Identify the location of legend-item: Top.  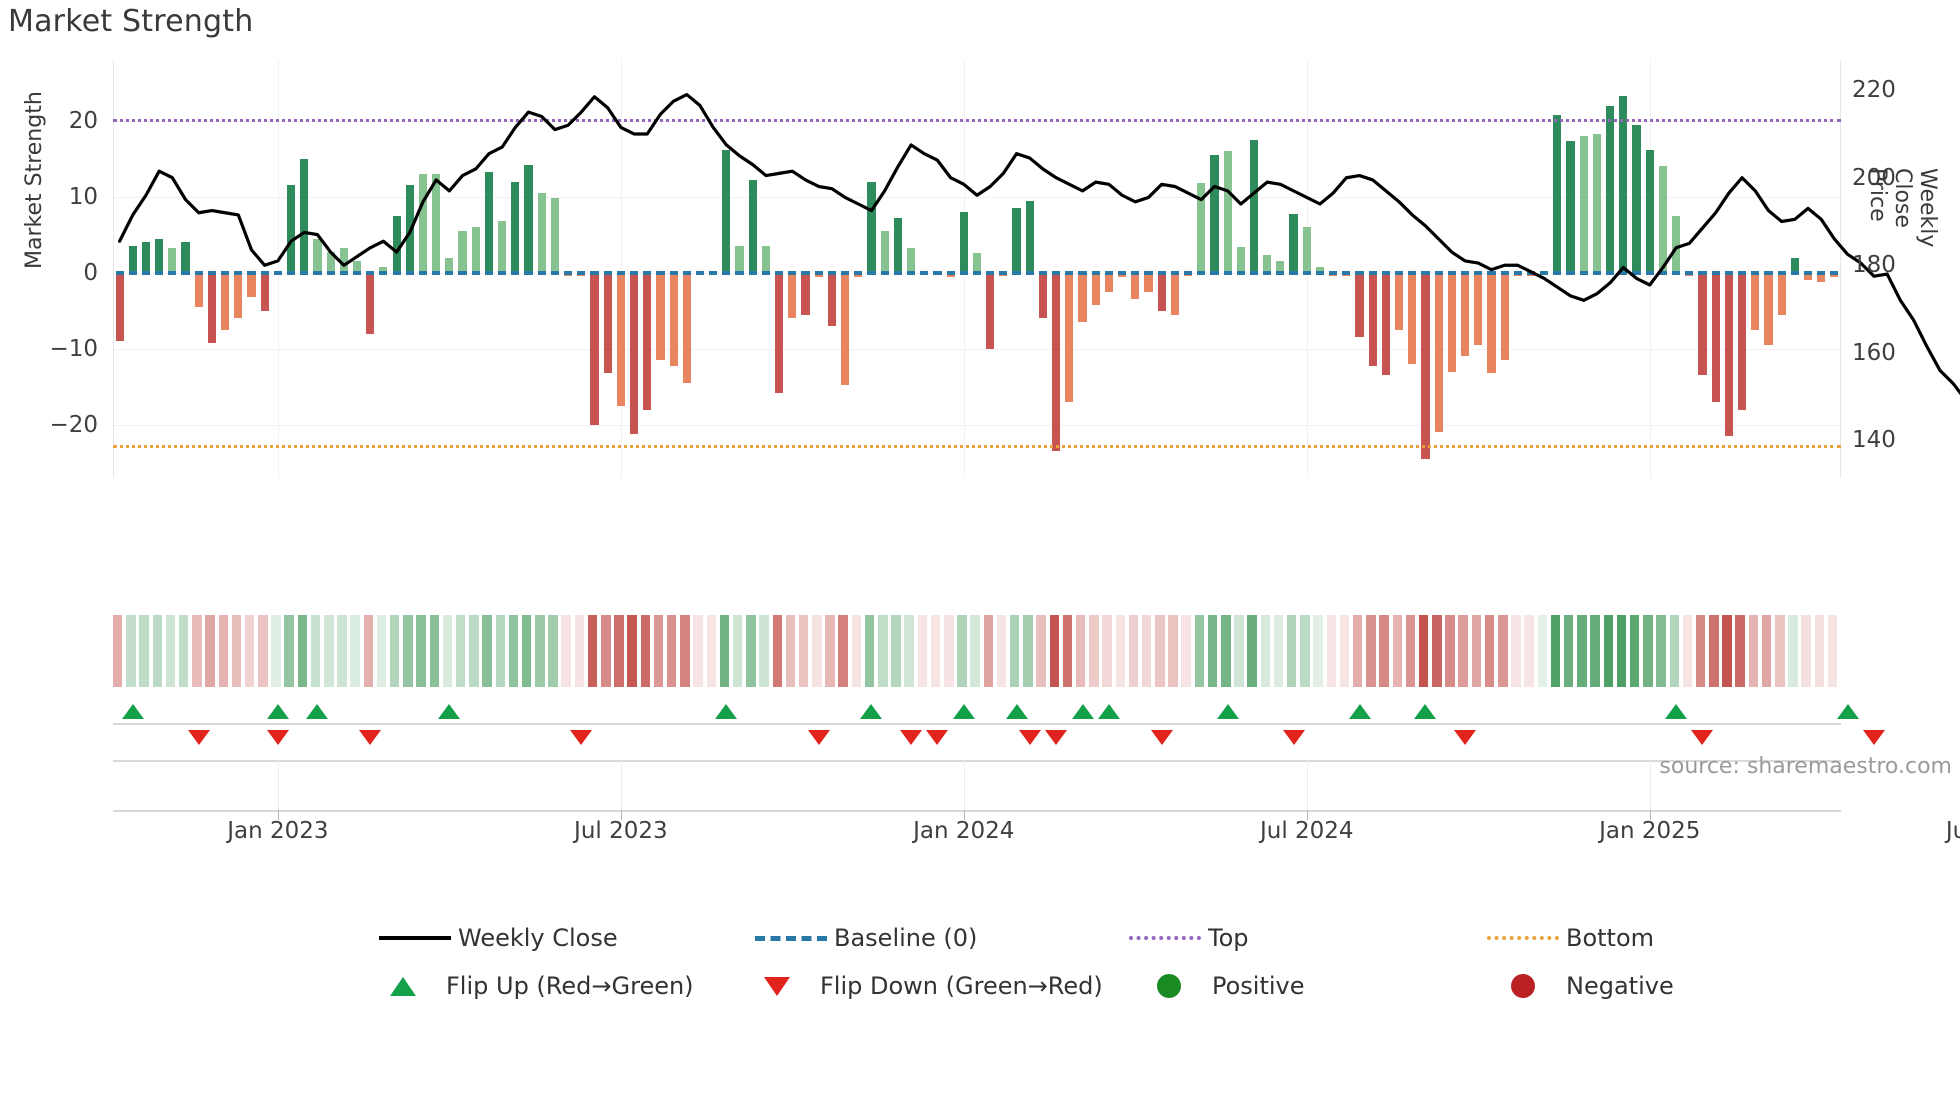
(1185, 938).